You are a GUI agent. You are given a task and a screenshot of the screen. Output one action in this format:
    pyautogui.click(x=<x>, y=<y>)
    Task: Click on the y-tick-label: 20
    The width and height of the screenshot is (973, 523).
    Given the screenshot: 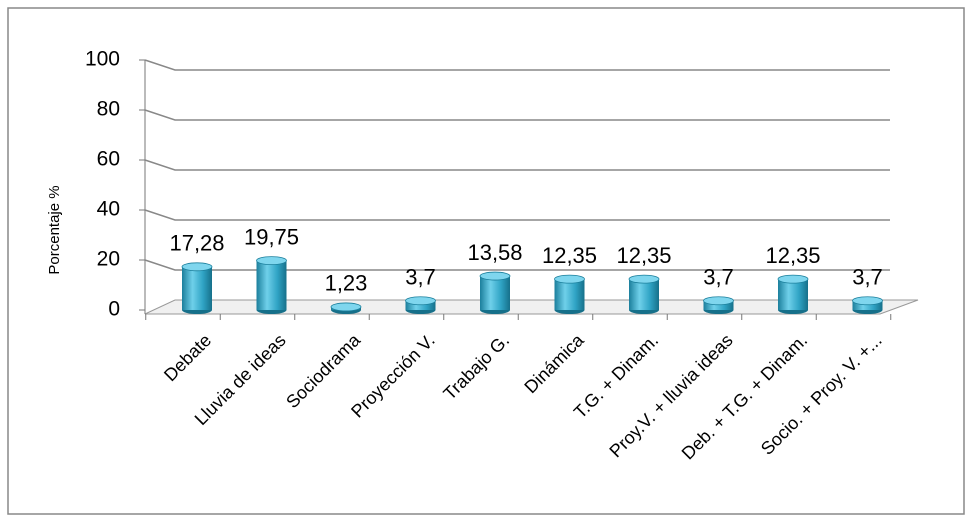 What is the action you would take?
    pyautogui.click(x=108, y=259)
    